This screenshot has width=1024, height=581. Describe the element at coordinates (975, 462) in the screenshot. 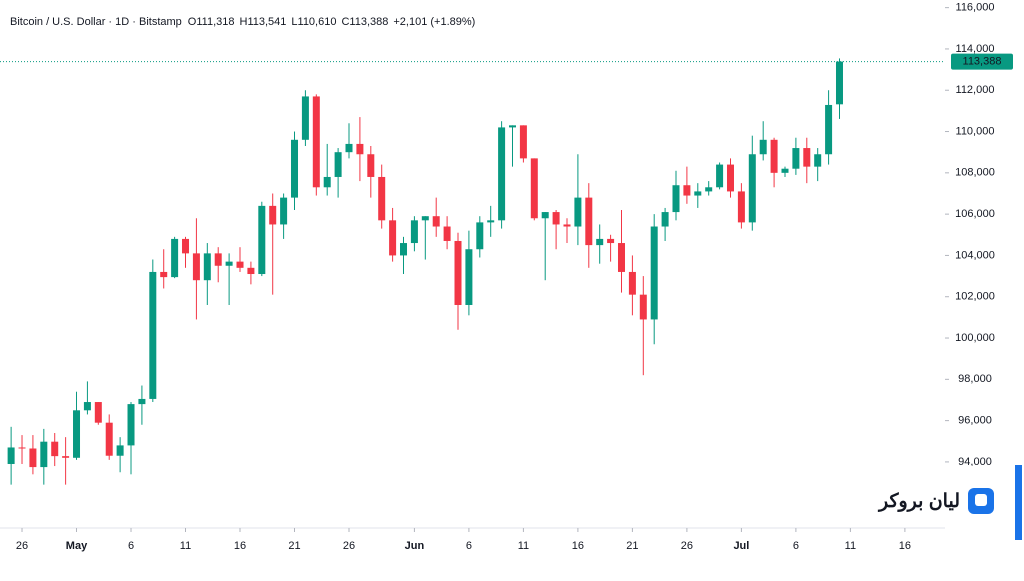

I see `y-tick-label: 94,000` at that location.